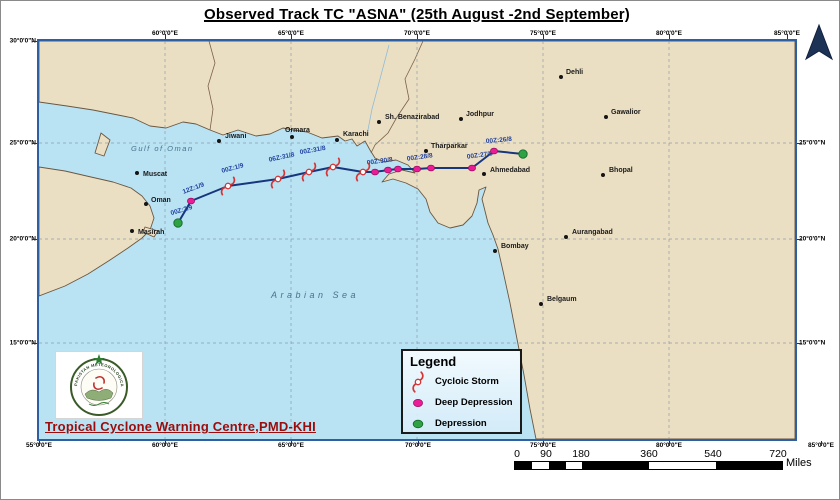 This screenshot has width=840, height=500. I want to click on axis-label-left: 25°0'0"N, so click(22, 143).